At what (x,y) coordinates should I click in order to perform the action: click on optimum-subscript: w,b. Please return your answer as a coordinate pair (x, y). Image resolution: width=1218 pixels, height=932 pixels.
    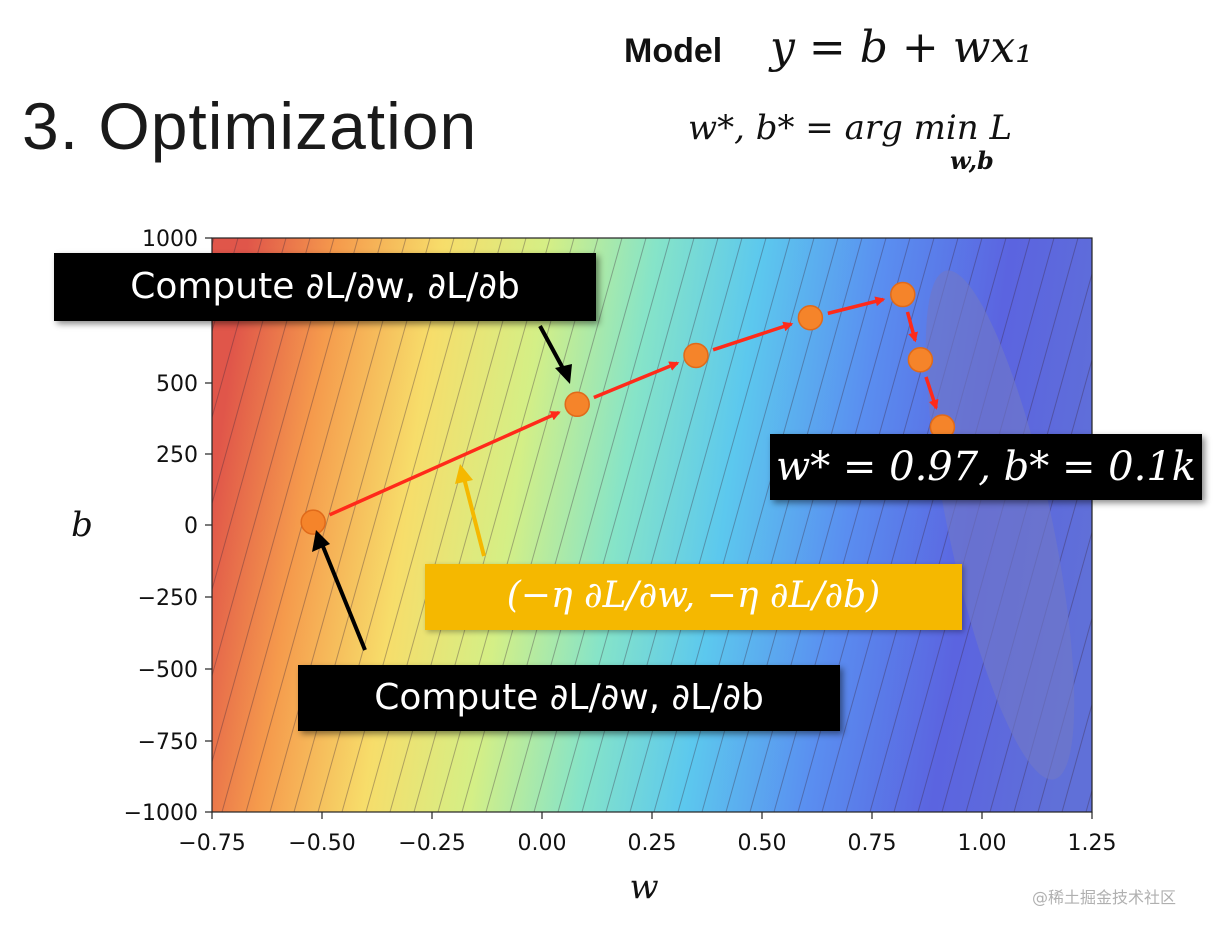
    Looking at the image, I should click on (972, 160).